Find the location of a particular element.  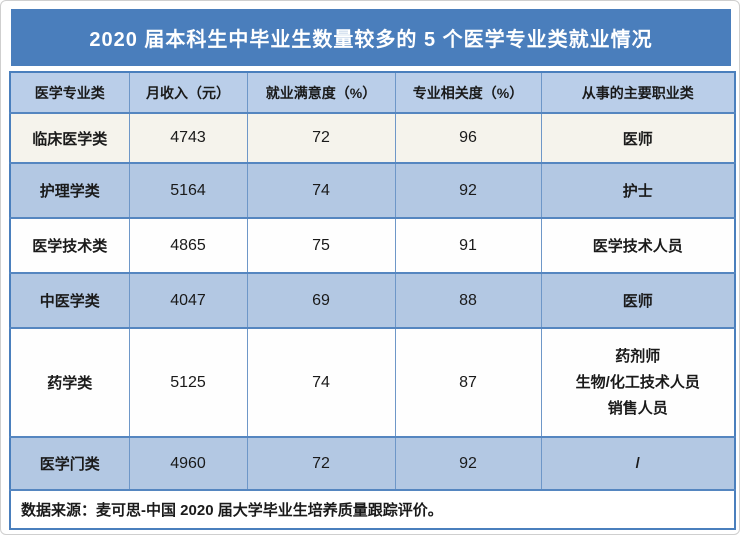

table-header-row: 医学专业类 月收入（元） 就业满意度（%） 专业相关度（%） 从事的主要职业类 is located at coordinates (372, 92).